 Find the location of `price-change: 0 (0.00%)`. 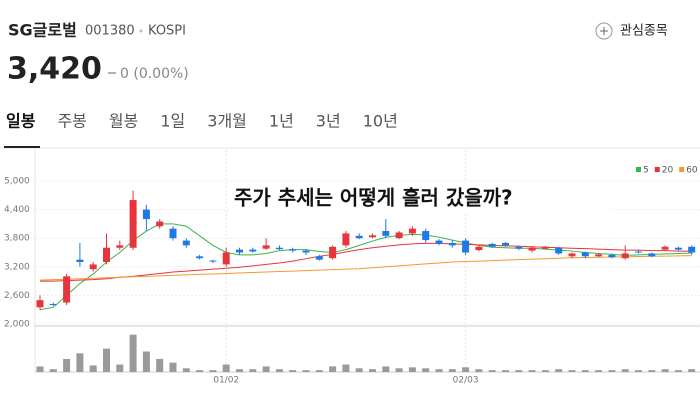

price-change: 0 (0.00%) is located at coordinates (154, 74).